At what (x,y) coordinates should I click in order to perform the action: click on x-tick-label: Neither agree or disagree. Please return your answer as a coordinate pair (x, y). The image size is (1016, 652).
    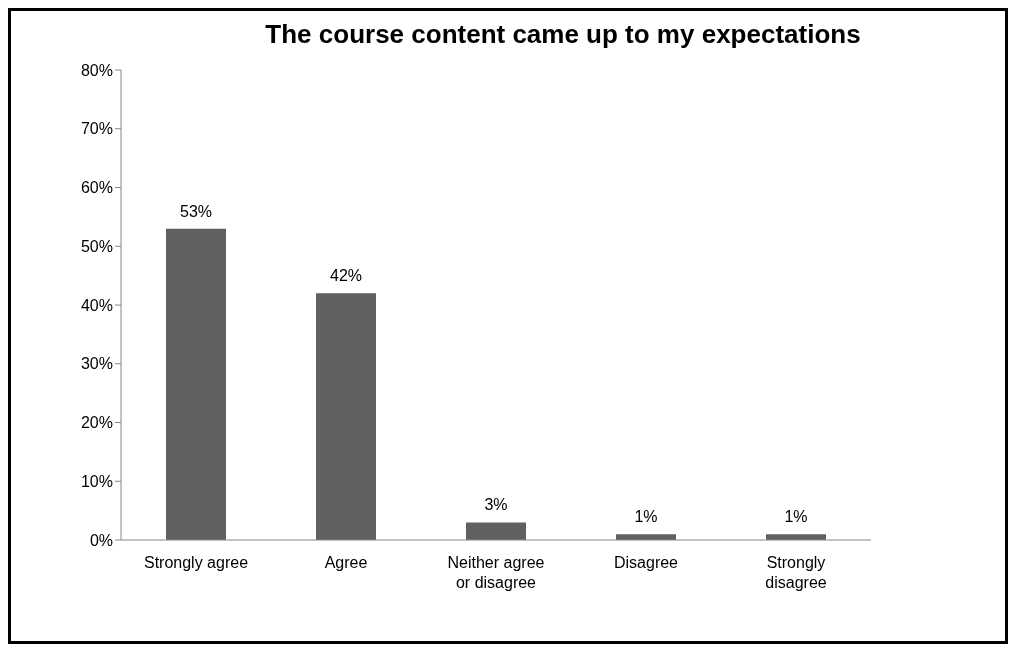
    Looking at the image, I should click on (496, 572).